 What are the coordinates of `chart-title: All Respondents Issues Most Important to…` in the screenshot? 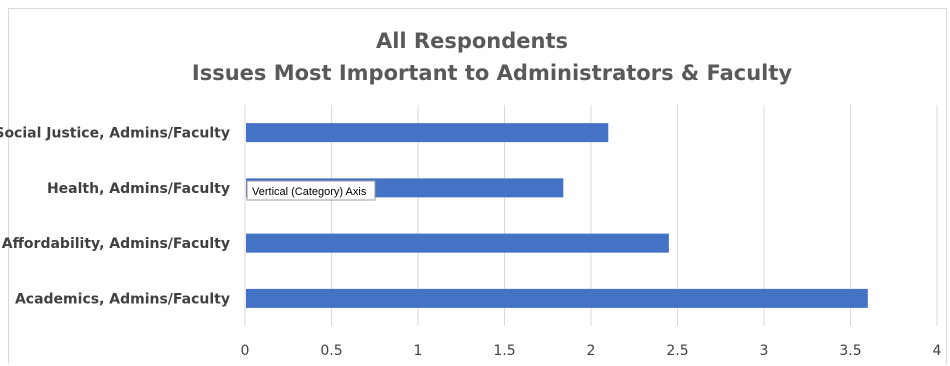 It's located at (492, 57).